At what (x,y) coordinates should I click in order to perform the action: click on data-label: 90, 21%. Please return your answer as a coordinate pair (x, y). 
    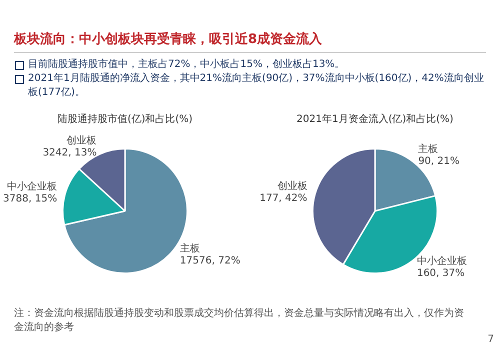
    Looking at the image, I should click on (439, 162).